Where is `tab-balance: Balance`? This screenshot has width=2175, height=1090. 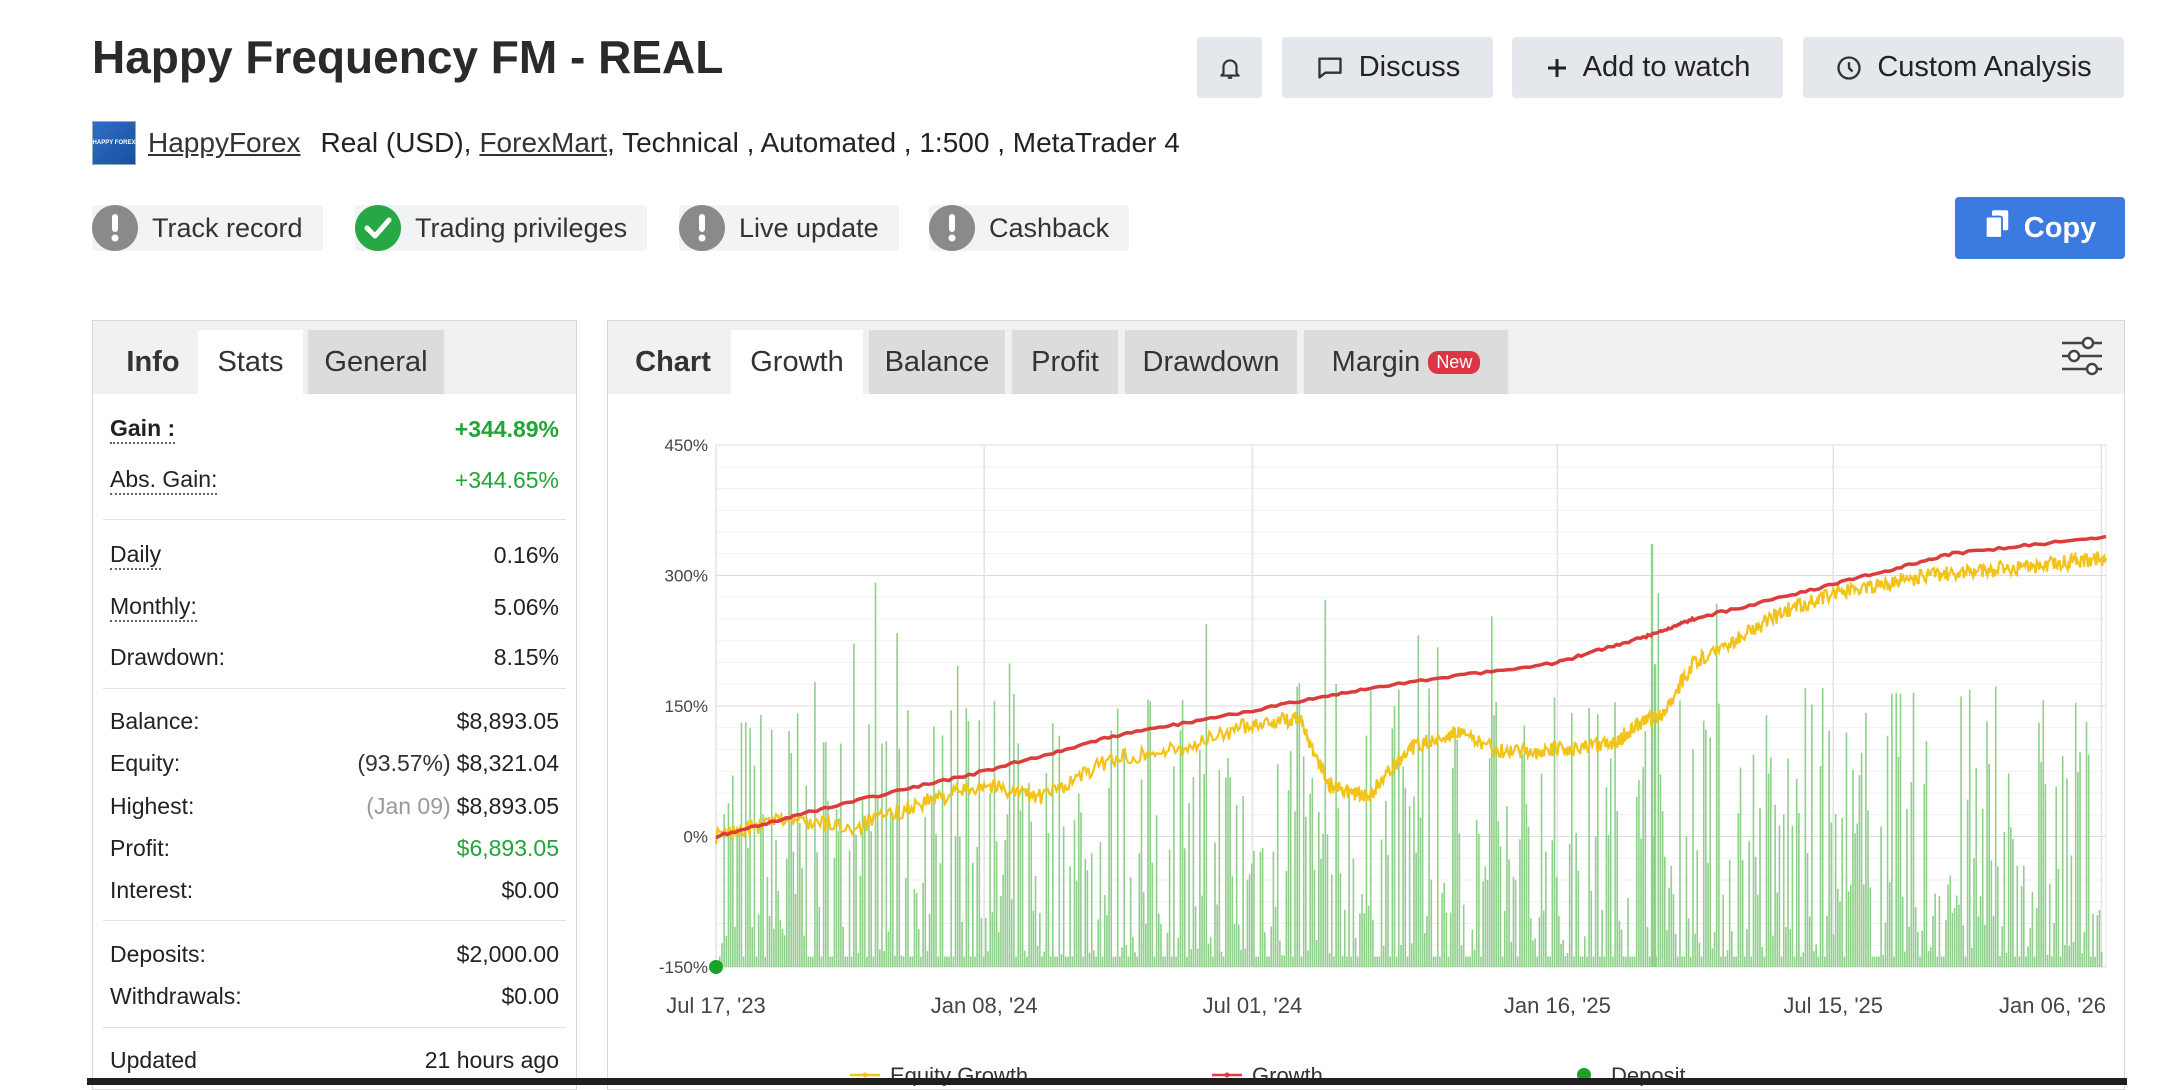 tab-balance: Balance is located at coordinates (937, 362).